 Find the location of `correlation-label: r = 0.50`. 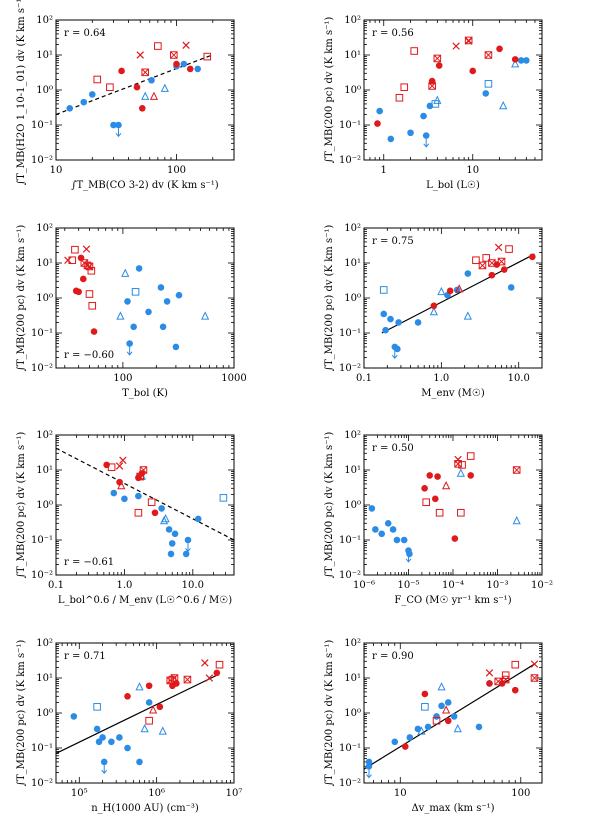

correlation-label: r = 0.50 is located at coordinates (393, 448).